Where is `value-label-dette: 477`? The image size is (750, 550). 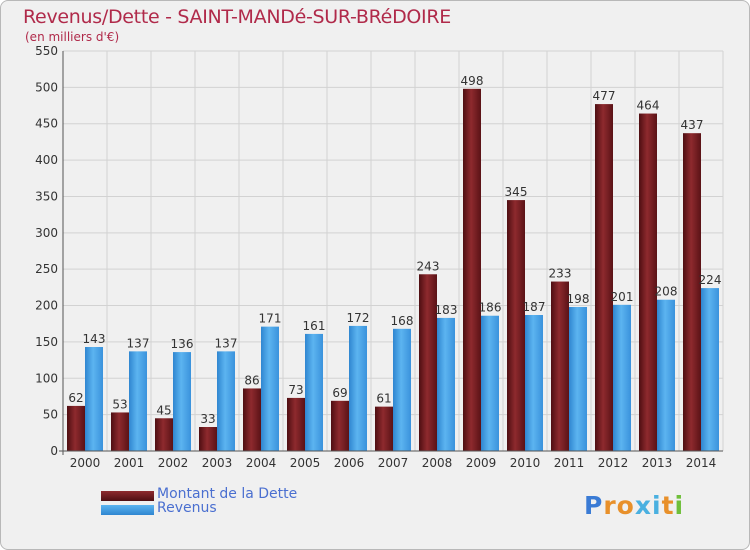
value-label-dette: 477 is located at coordinates (604, 96).